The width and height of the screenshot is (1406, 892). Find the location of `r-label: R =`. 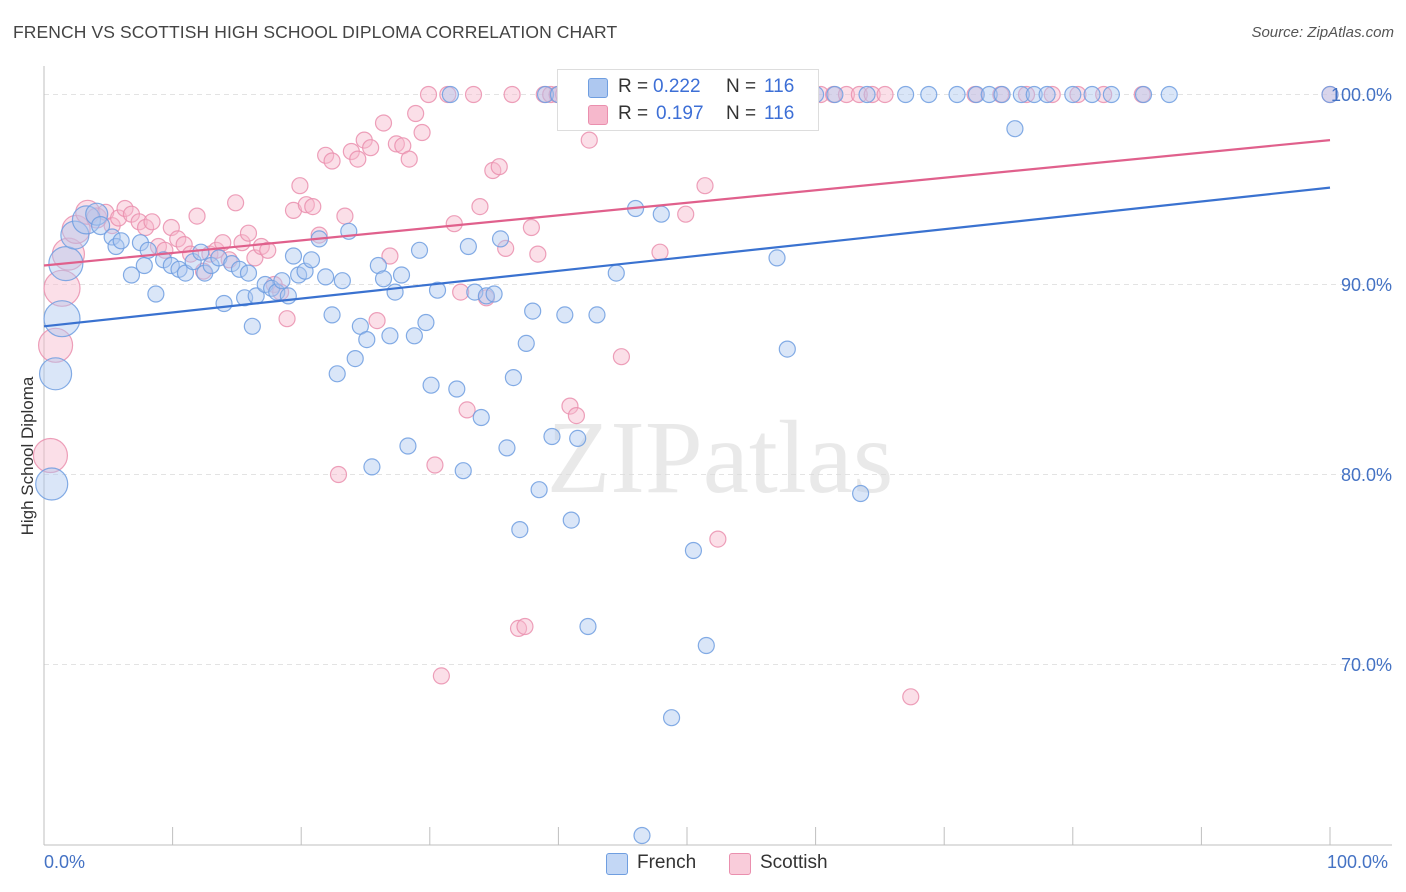

r-label: R = is located at coordinates (633, 113).